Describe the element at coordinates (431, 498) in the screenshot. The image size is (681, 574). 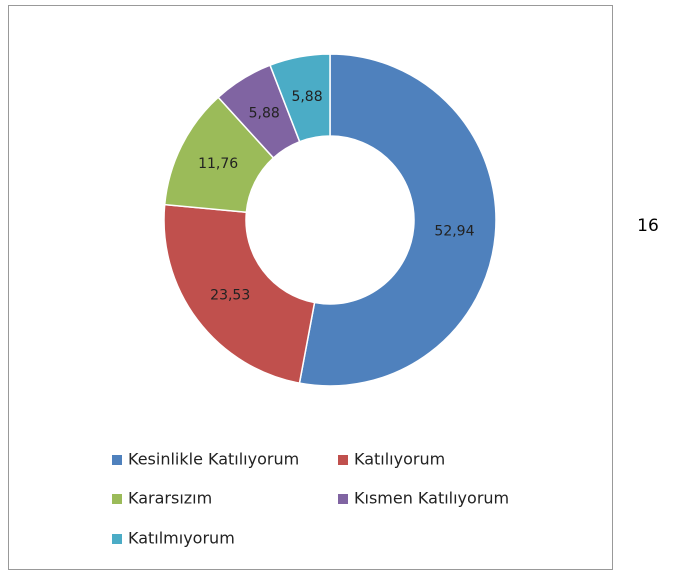
I see `legend-label: Kısmen Katılıyorum` at that location.